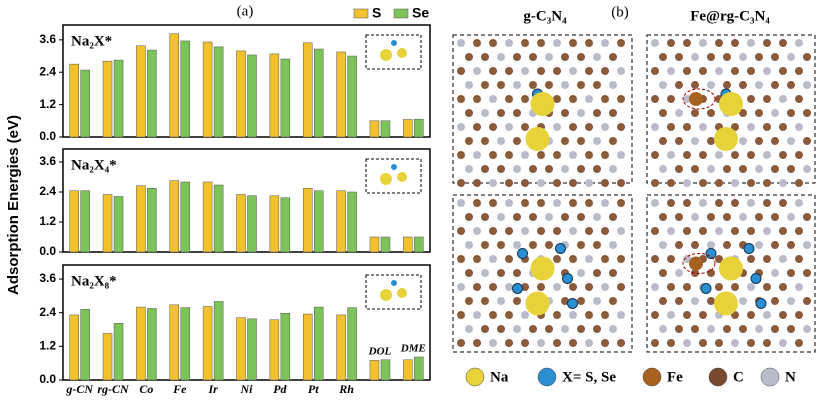 This screenshot has height=403, width=817. I want to click on legend-label: S, so click(376, 13).